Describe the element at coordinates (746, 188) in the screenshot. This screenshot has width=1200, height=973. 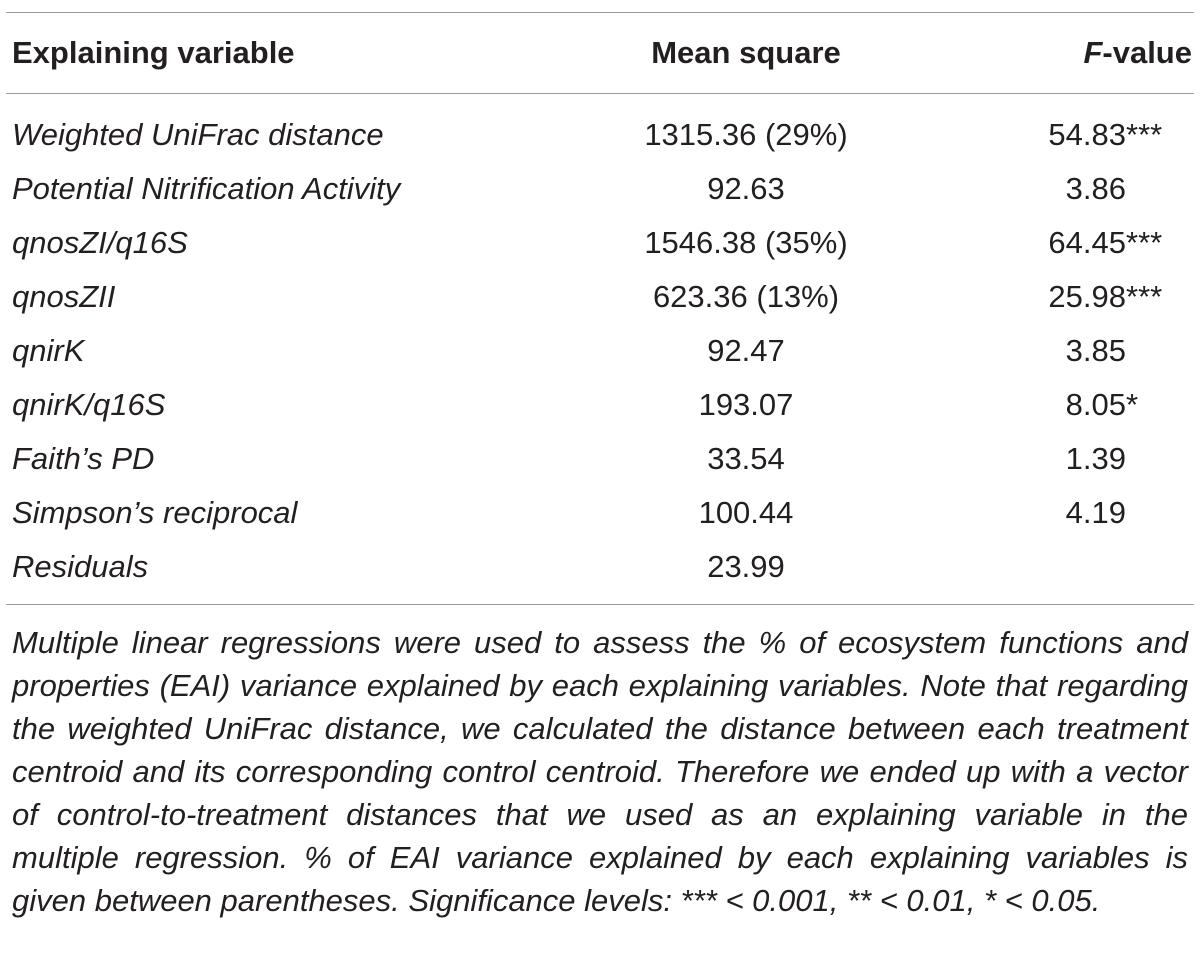
I see `cell-mean-square: 92.63` at that location.